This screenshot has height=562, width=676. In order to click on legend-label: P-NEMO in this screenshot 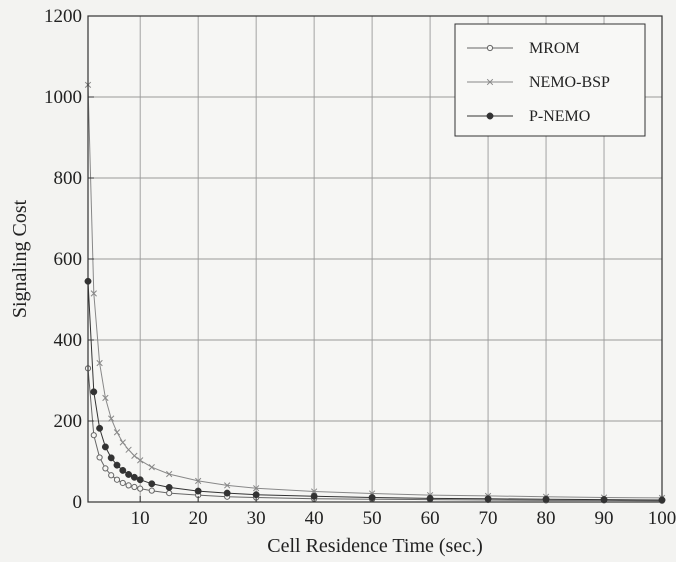, I will do `click(559, 116)`.